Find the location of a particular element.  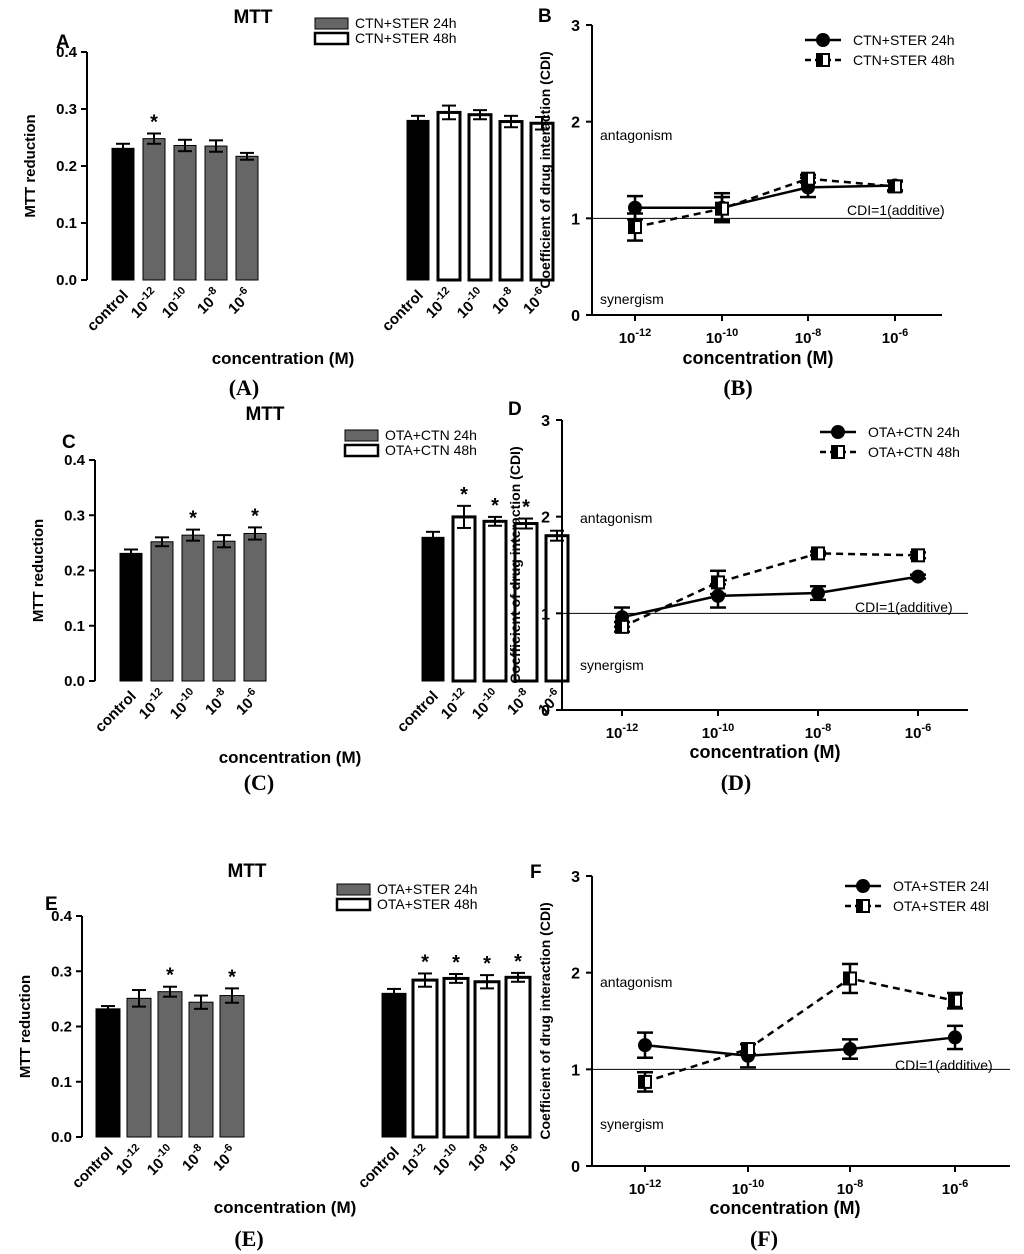

legend-label: OTA+CTN 48h is located at coordinates (431, 450).